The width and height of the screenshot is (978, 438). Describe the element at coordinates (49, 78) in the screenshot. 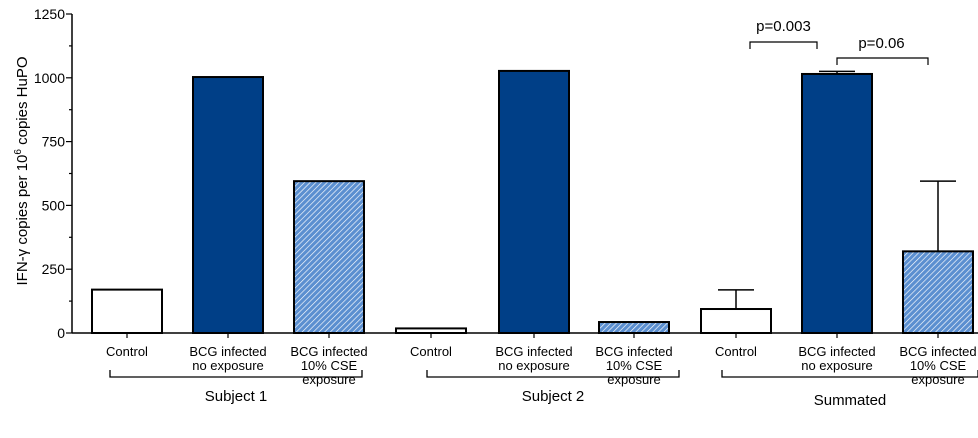

I see `y-tick-label: 1000` at that location.